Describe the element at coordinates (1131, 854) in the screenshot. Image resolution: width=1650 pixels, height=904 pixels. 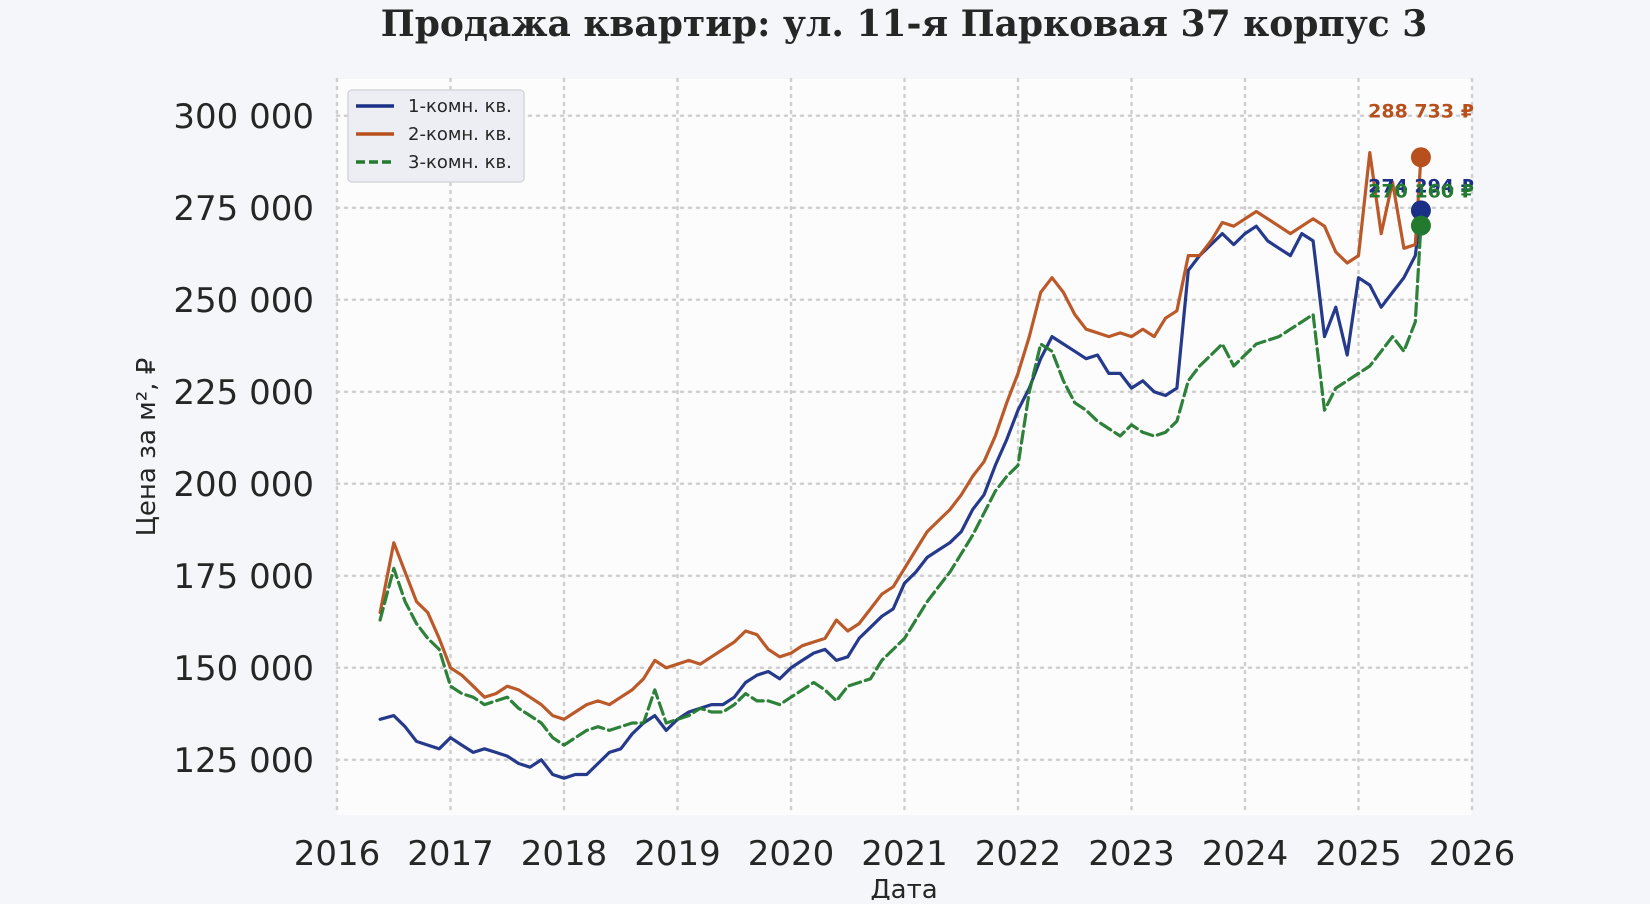
I see `x-tick-label: 2023` at that location.